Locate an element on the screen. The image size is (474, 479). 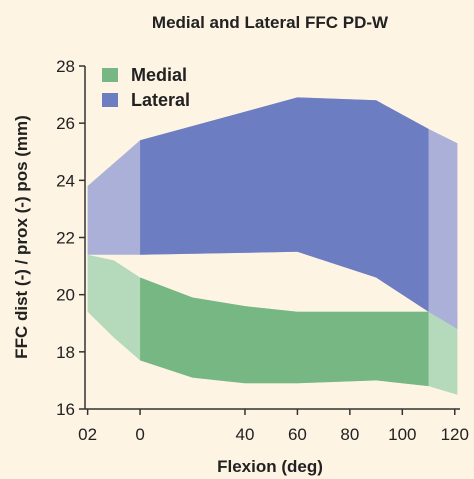
x-axis-label: Flexion (deg) is located at coordinates (270, 466).